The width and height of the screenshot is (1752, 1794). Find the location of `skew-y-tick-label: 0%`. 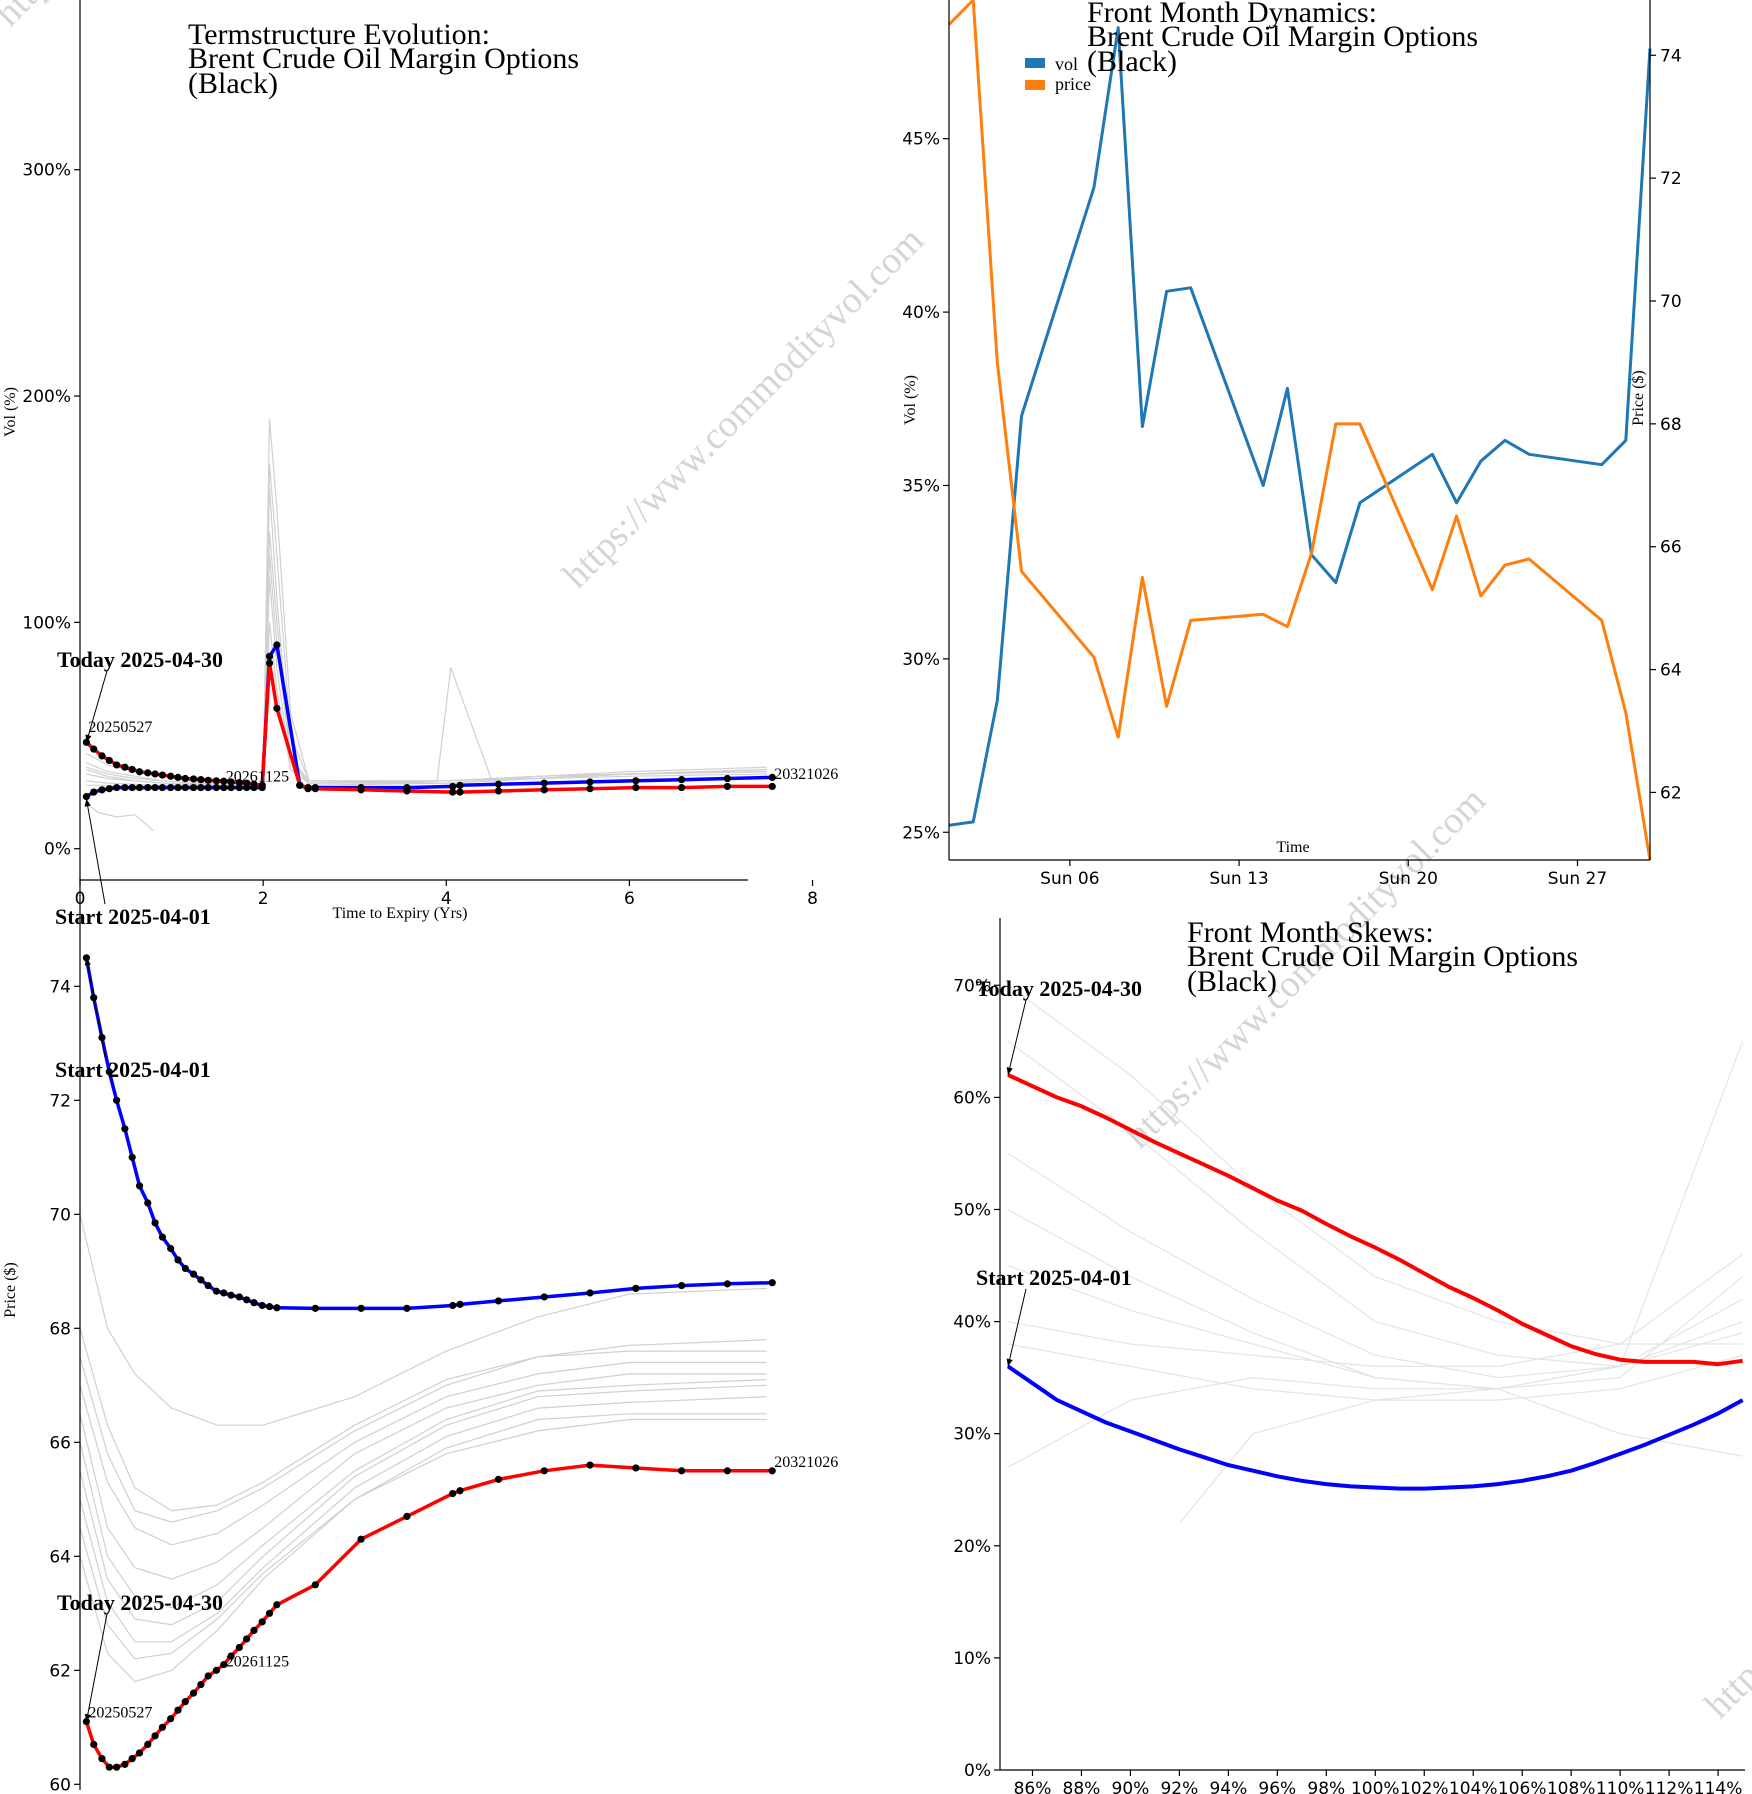

skew-y-tick-label: 0% is located at coordinates (977, 1771).